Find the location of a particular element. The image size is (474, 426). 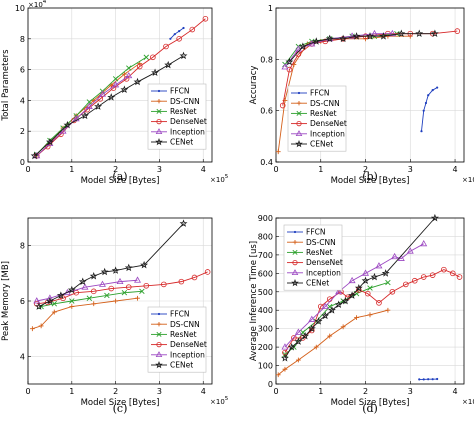

y-tick-label: 0.8 is located at coordinates (266, 59).